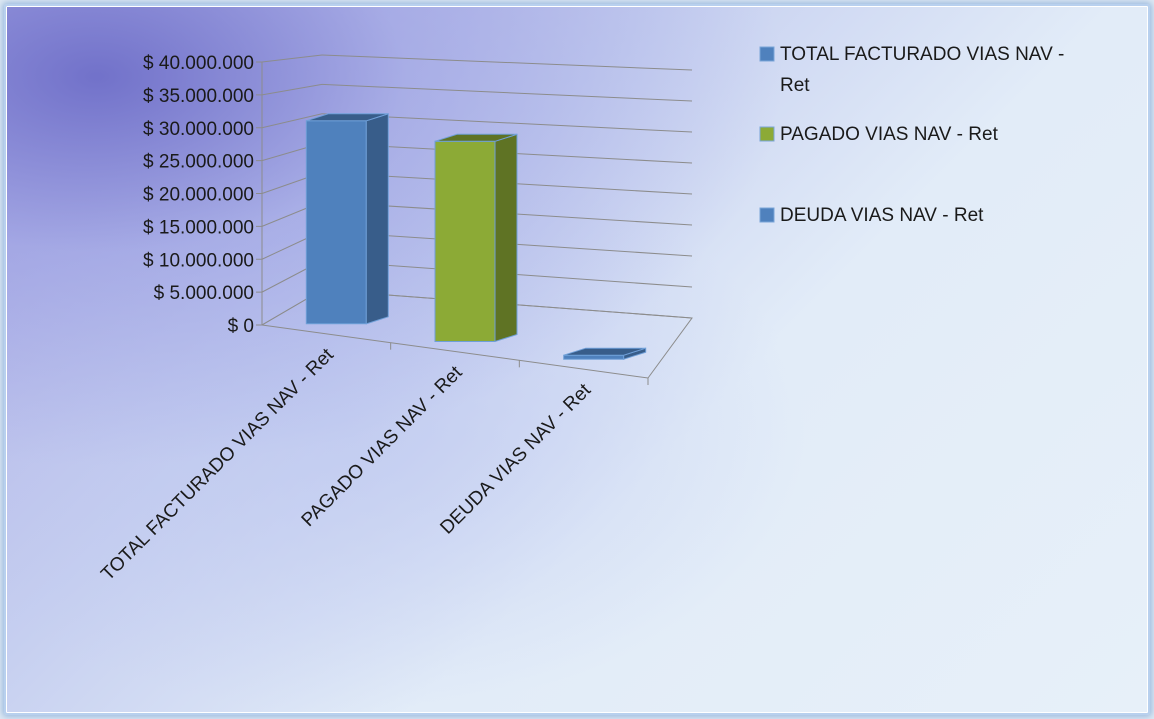  Describe the element at coordinates (198, 63) in the screenshot. I see `y-tick-label: $ 40.000.000` at that location.